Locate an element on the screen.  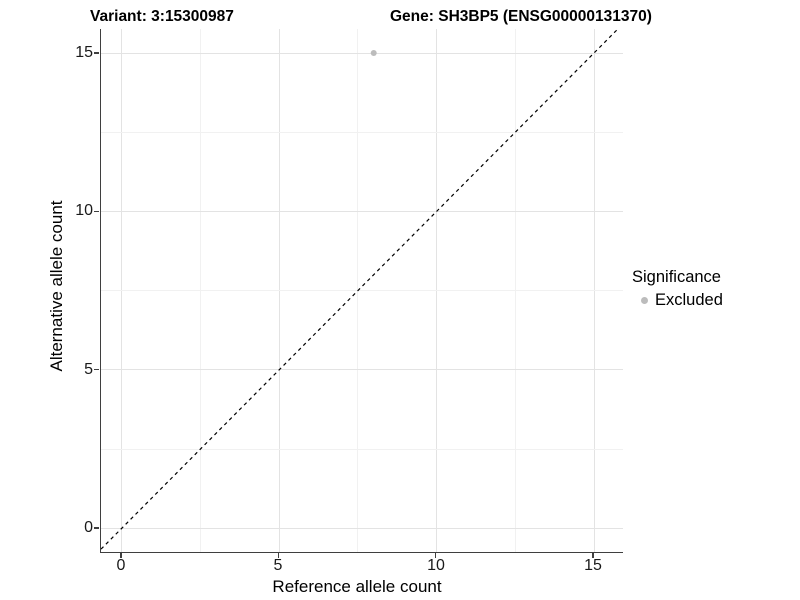
x-tick-label: 0 is located at coordinates (121, 565).